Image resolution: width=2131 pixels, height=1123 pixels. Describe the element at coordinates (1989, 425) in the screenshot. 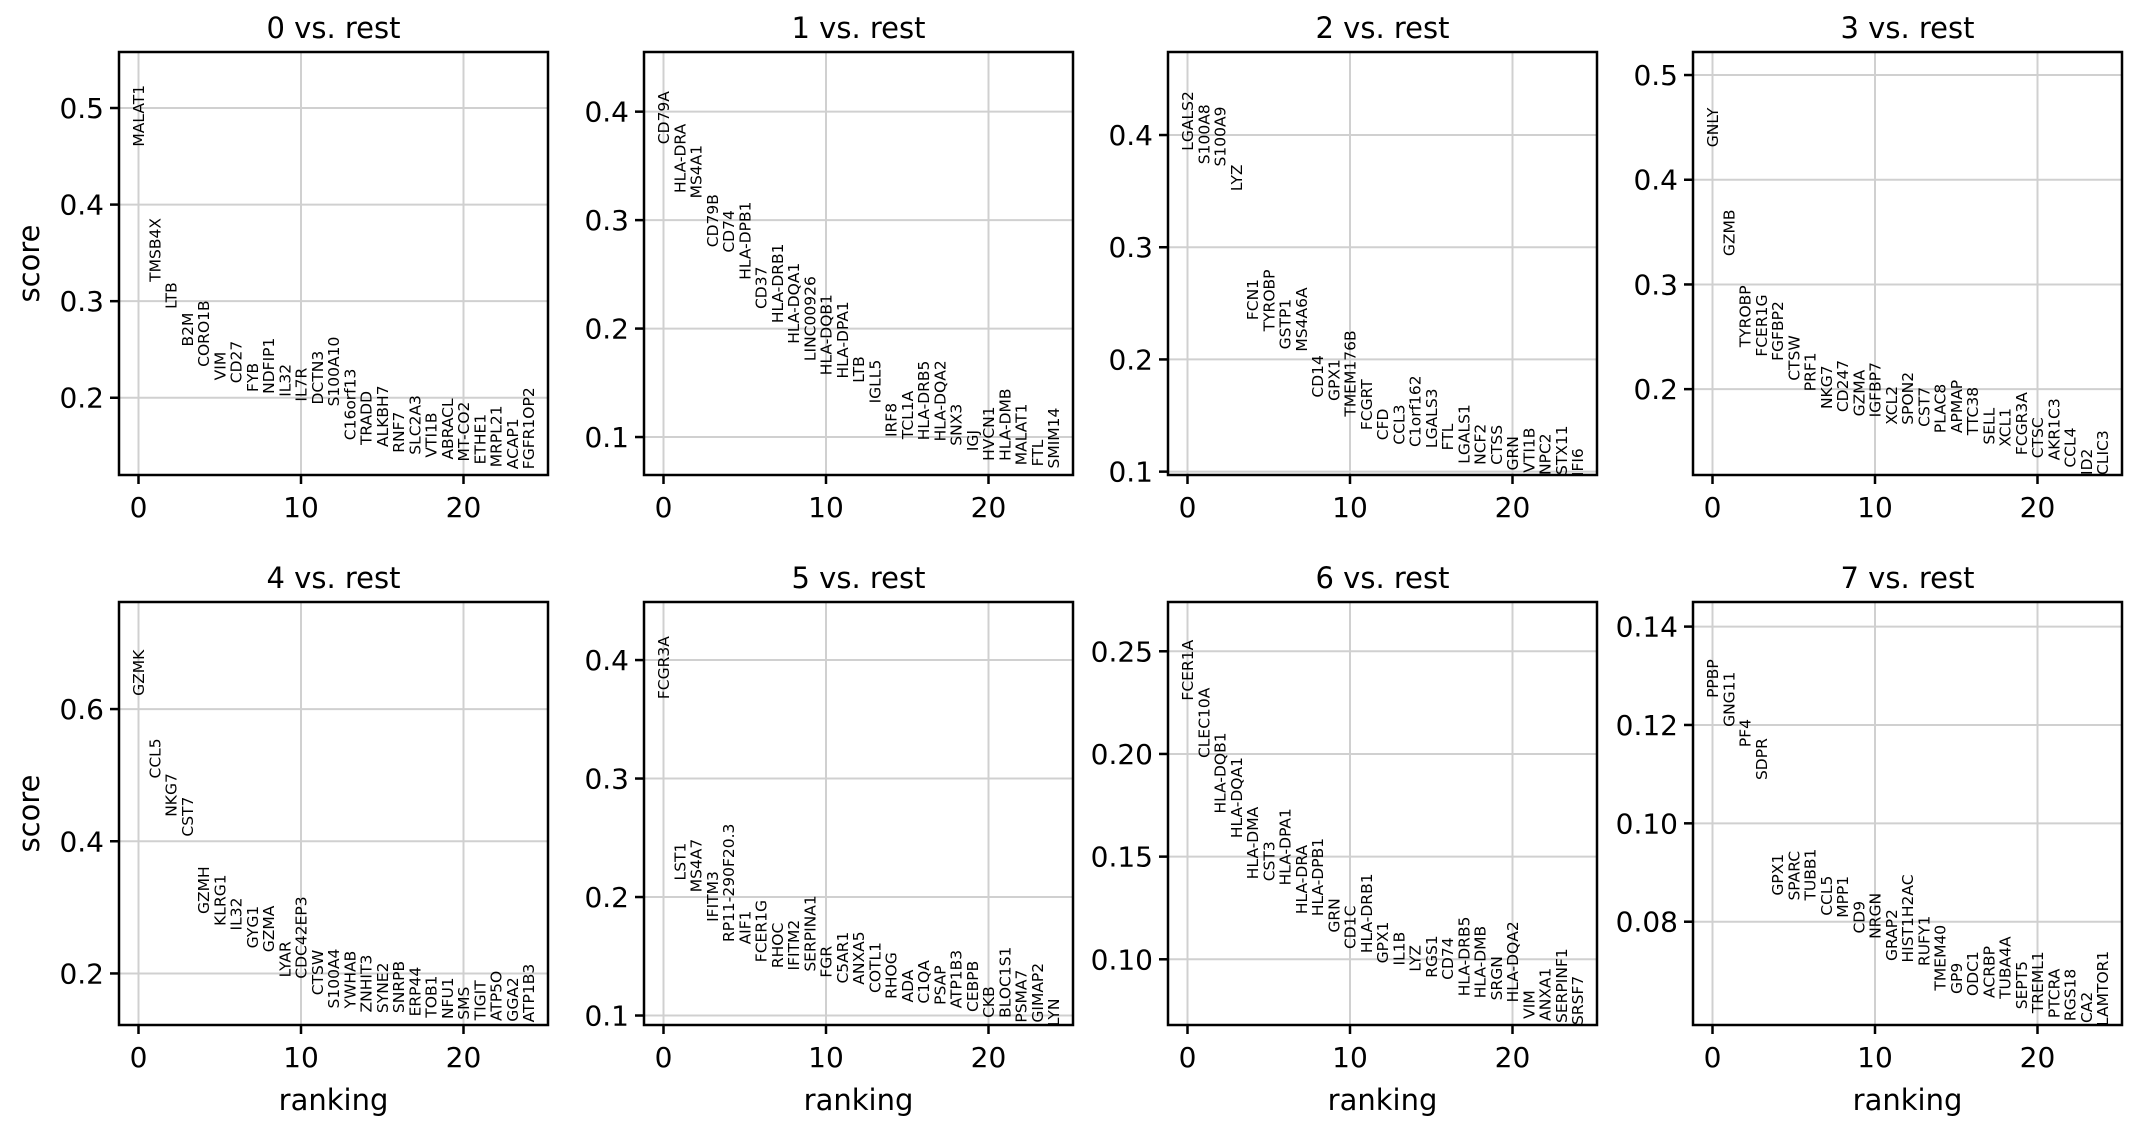

I see `gene-label: SELL` at that location.